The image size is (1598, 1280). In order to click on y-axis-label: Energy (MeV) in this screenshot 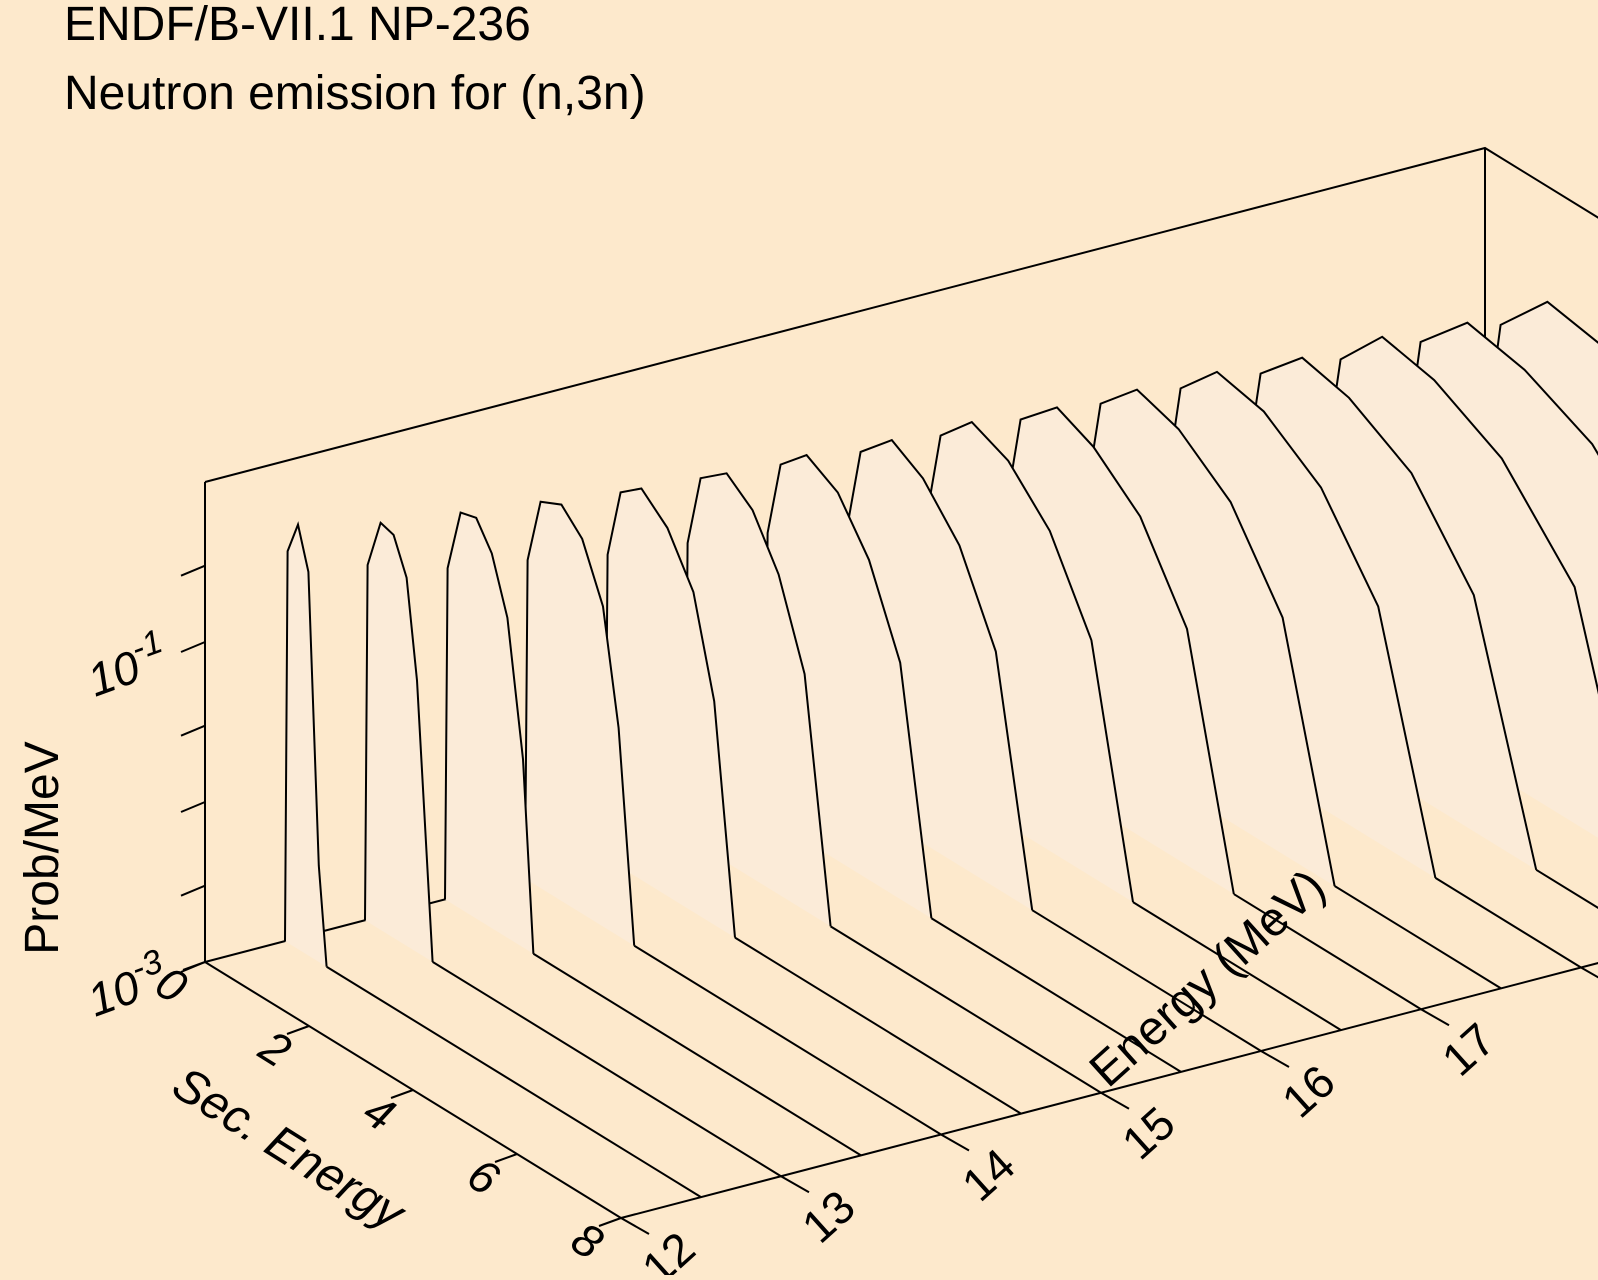, I will do `click(1208, 979)`.